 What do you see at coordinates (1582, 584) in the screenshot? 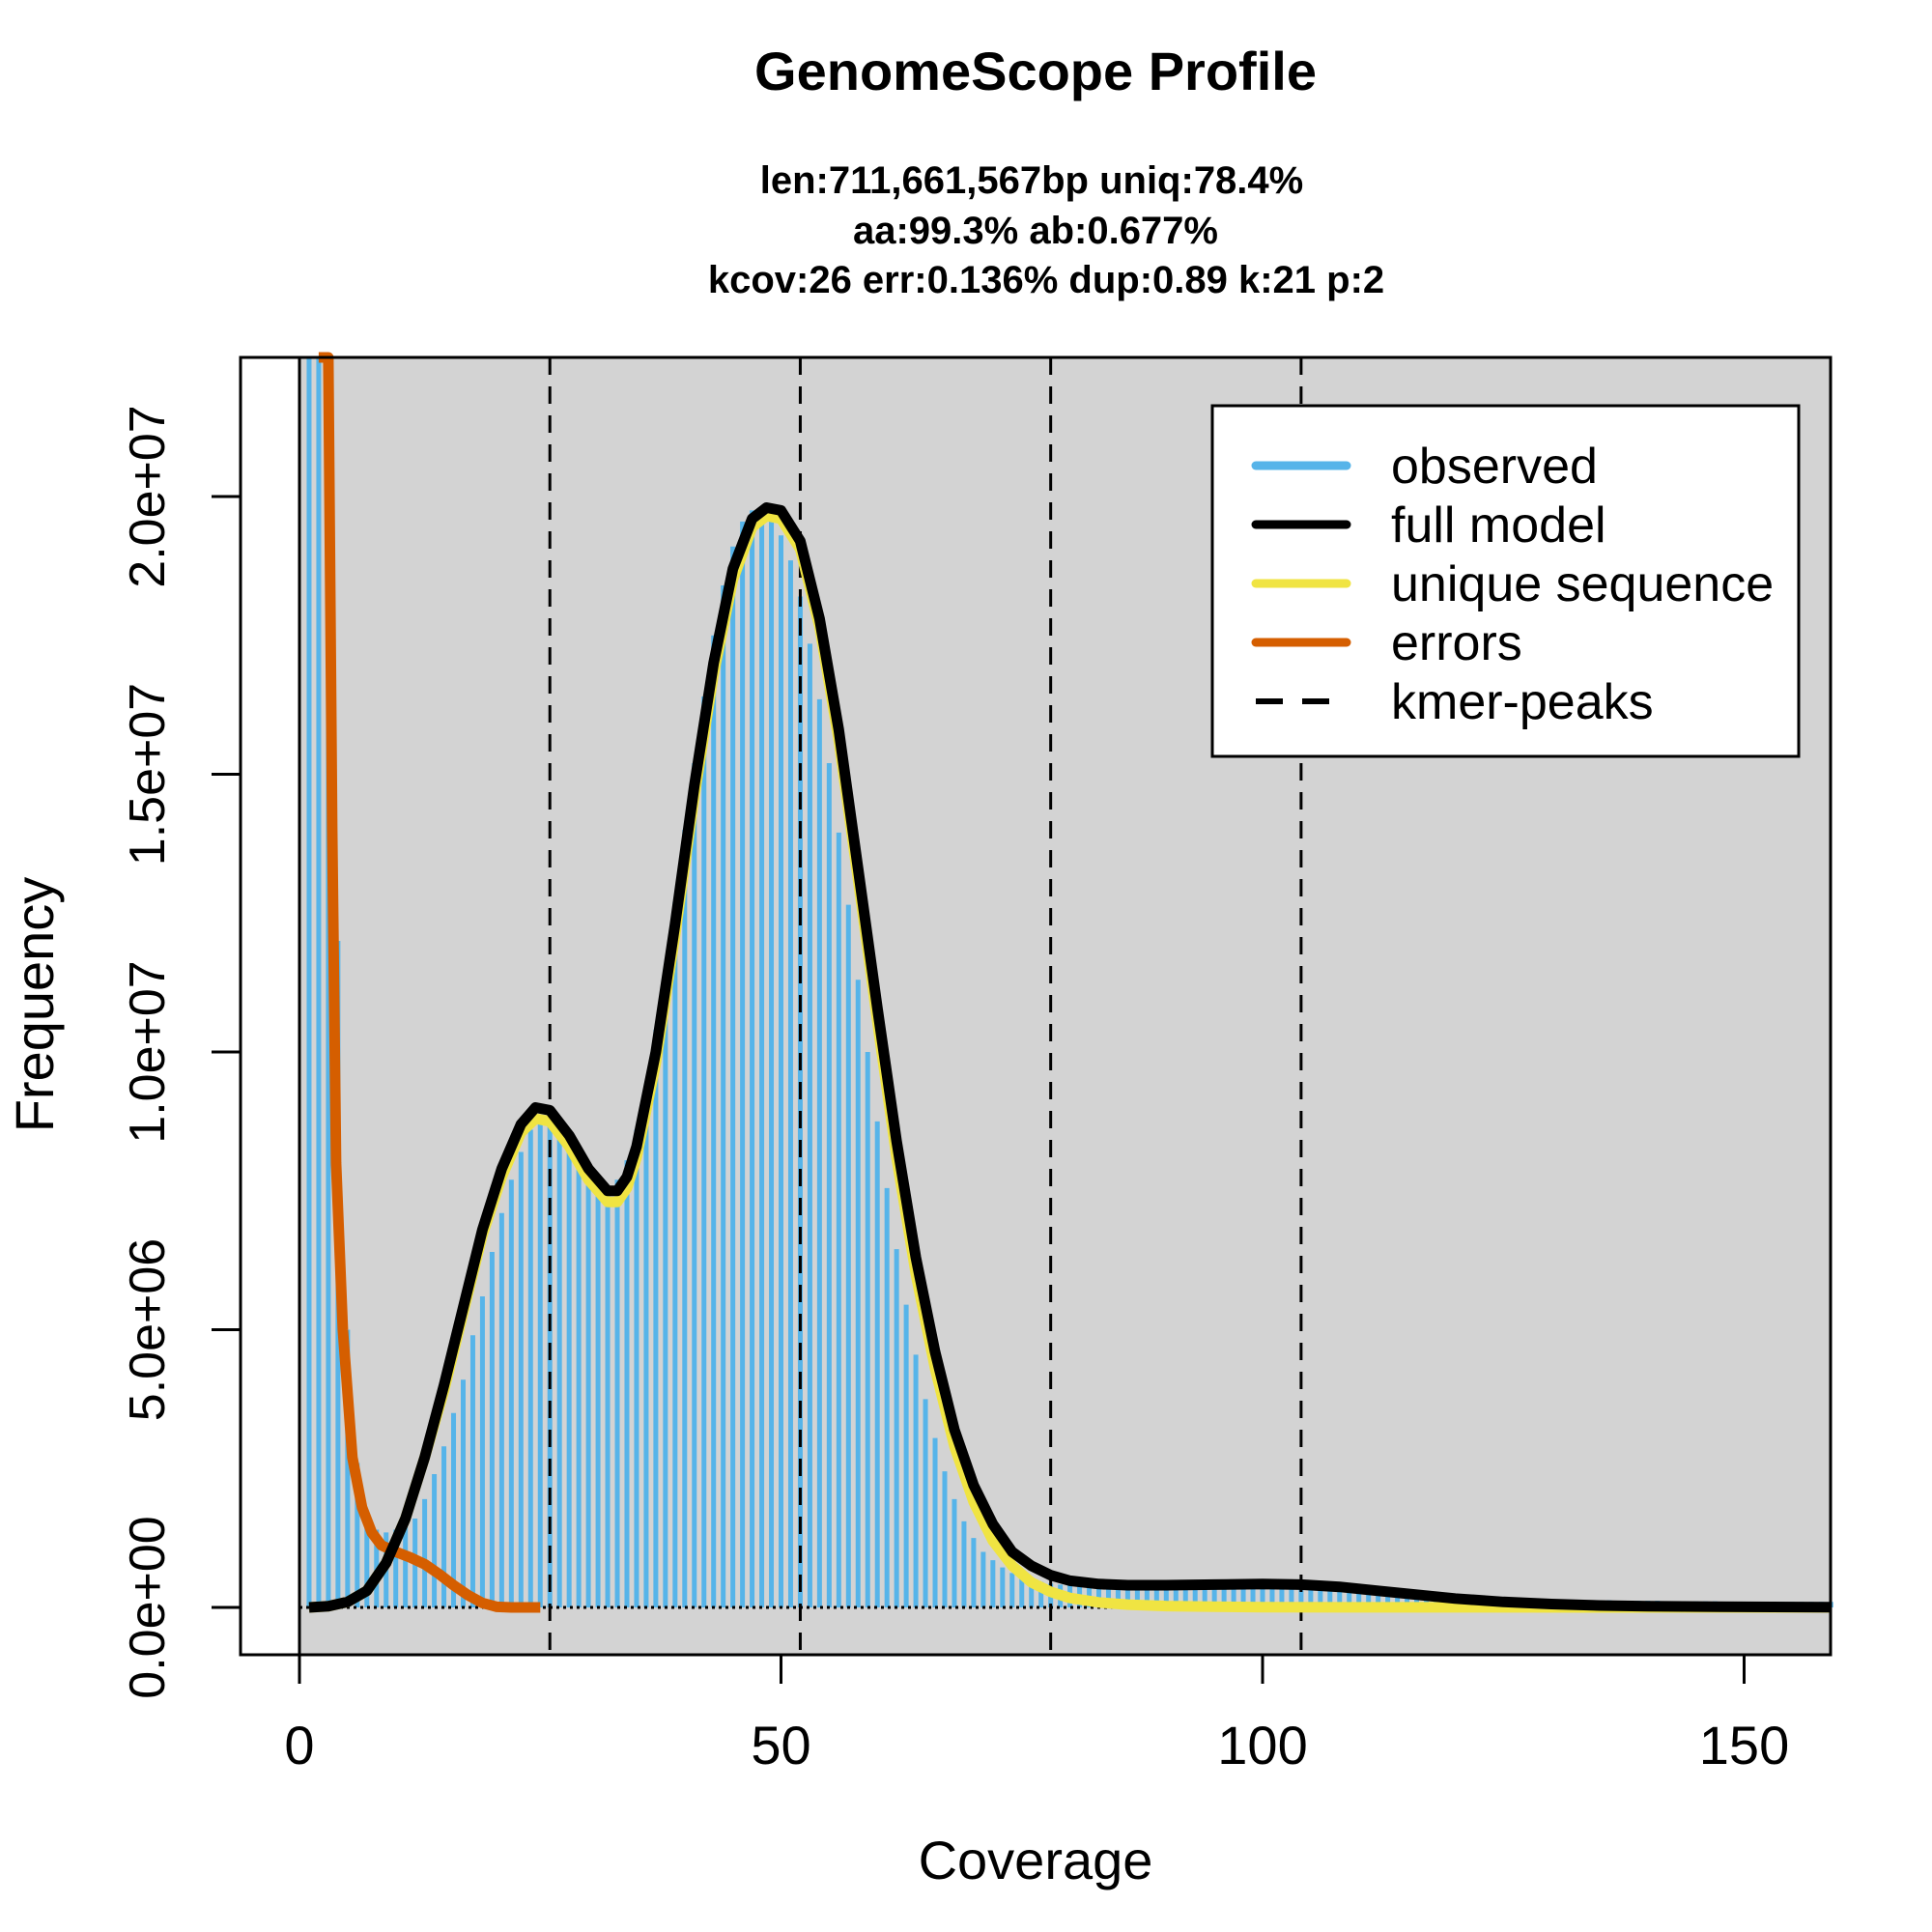
I see `legend-label: unique sequence` at bounding box center [1582, 584].